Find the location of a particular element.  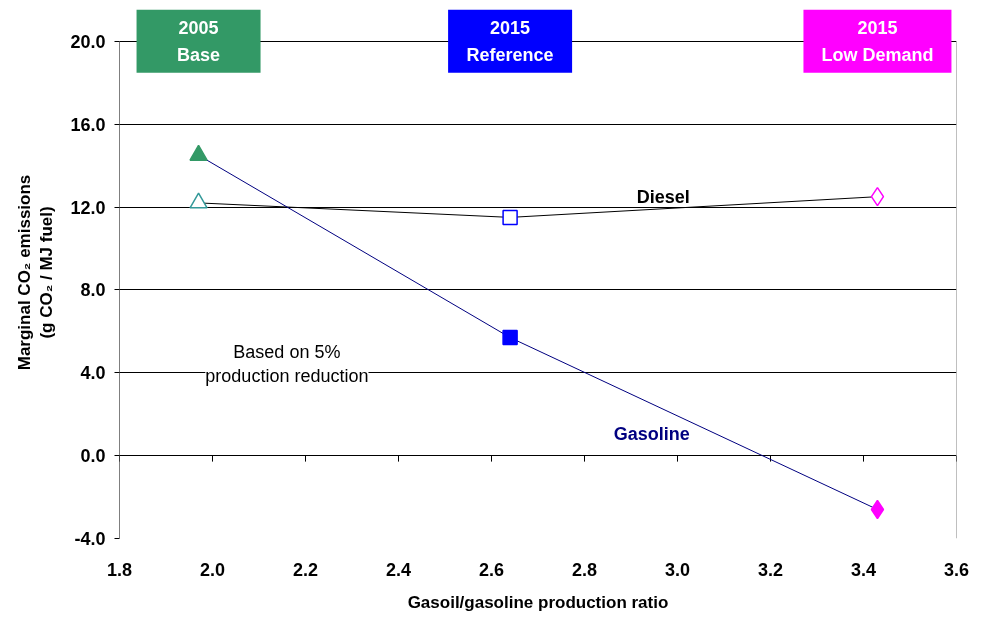

y-tick-label: 8.0 is located at coordinates (93, 290).